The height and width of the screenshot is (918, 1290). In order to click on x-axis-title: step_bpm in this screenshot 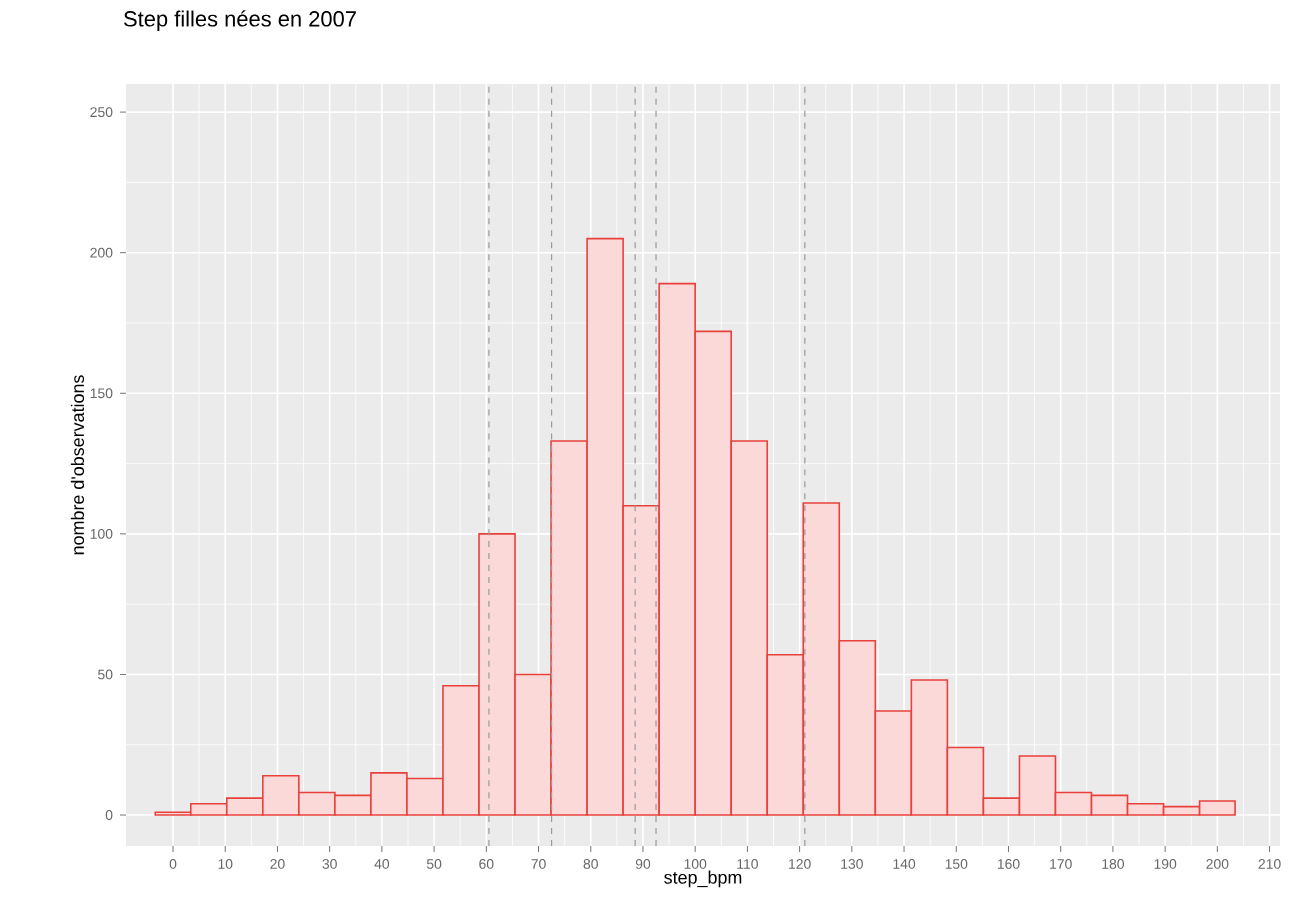, I will do `click(703, 879)`.